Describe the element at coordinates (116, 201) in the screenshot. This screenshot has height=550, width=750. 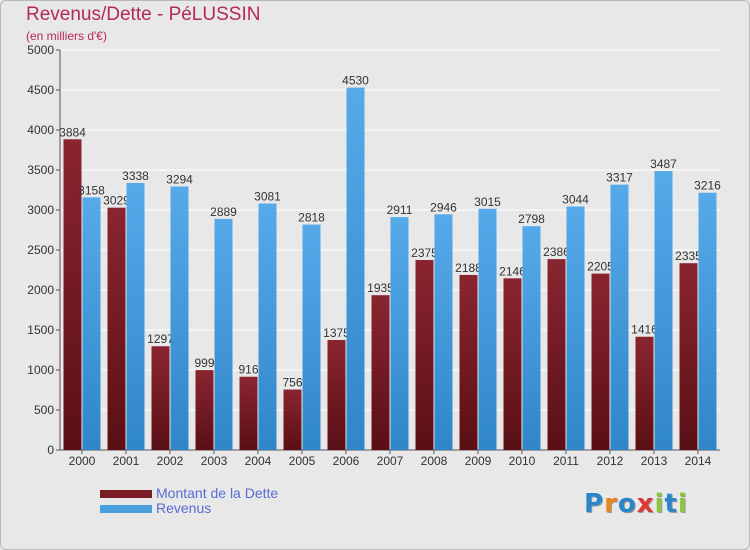
I see `data-label-debt: 3029` at that location.